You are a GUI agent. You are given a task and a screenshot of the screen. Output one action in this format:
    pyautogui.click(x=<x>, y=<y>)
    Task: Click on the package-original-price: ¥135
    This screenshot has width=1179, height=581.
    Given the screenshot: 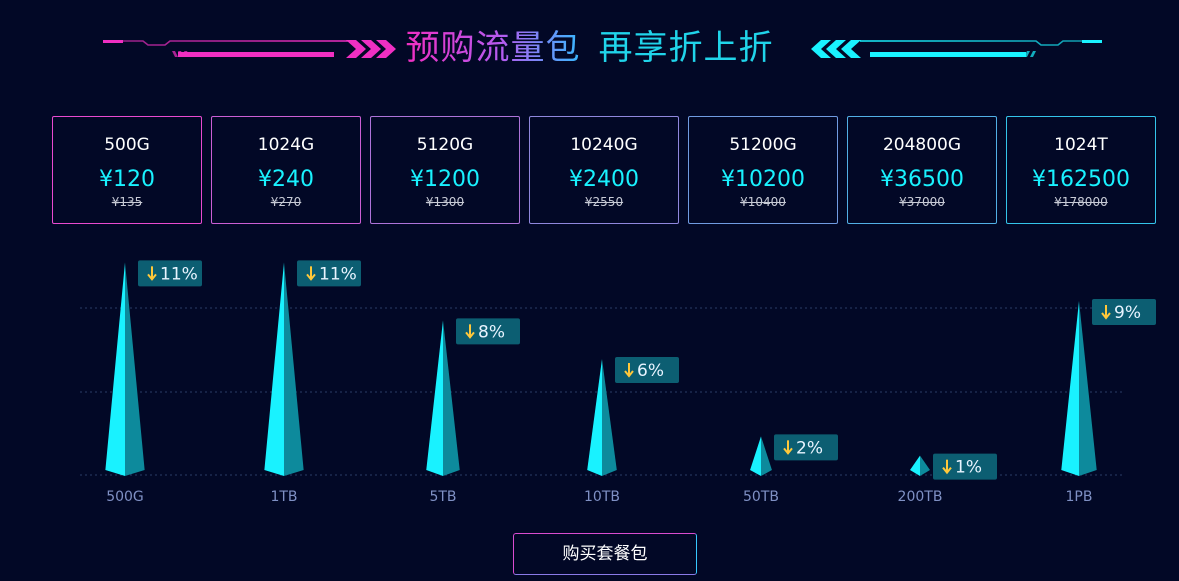 What is the action you would take?
    pyautogui.click(x=127, y=202)
    